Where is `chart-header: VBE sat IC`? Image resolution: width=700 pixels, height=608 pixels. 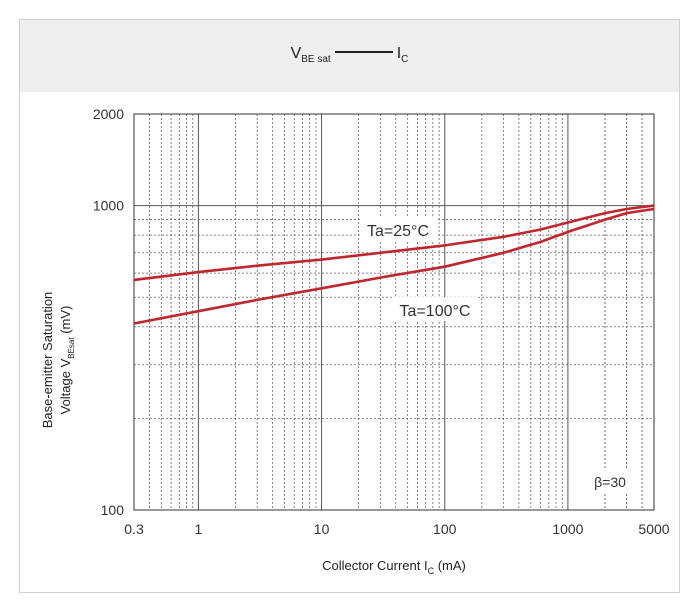
chart-header: VBE sat IC is located at coordinates (349, 56).